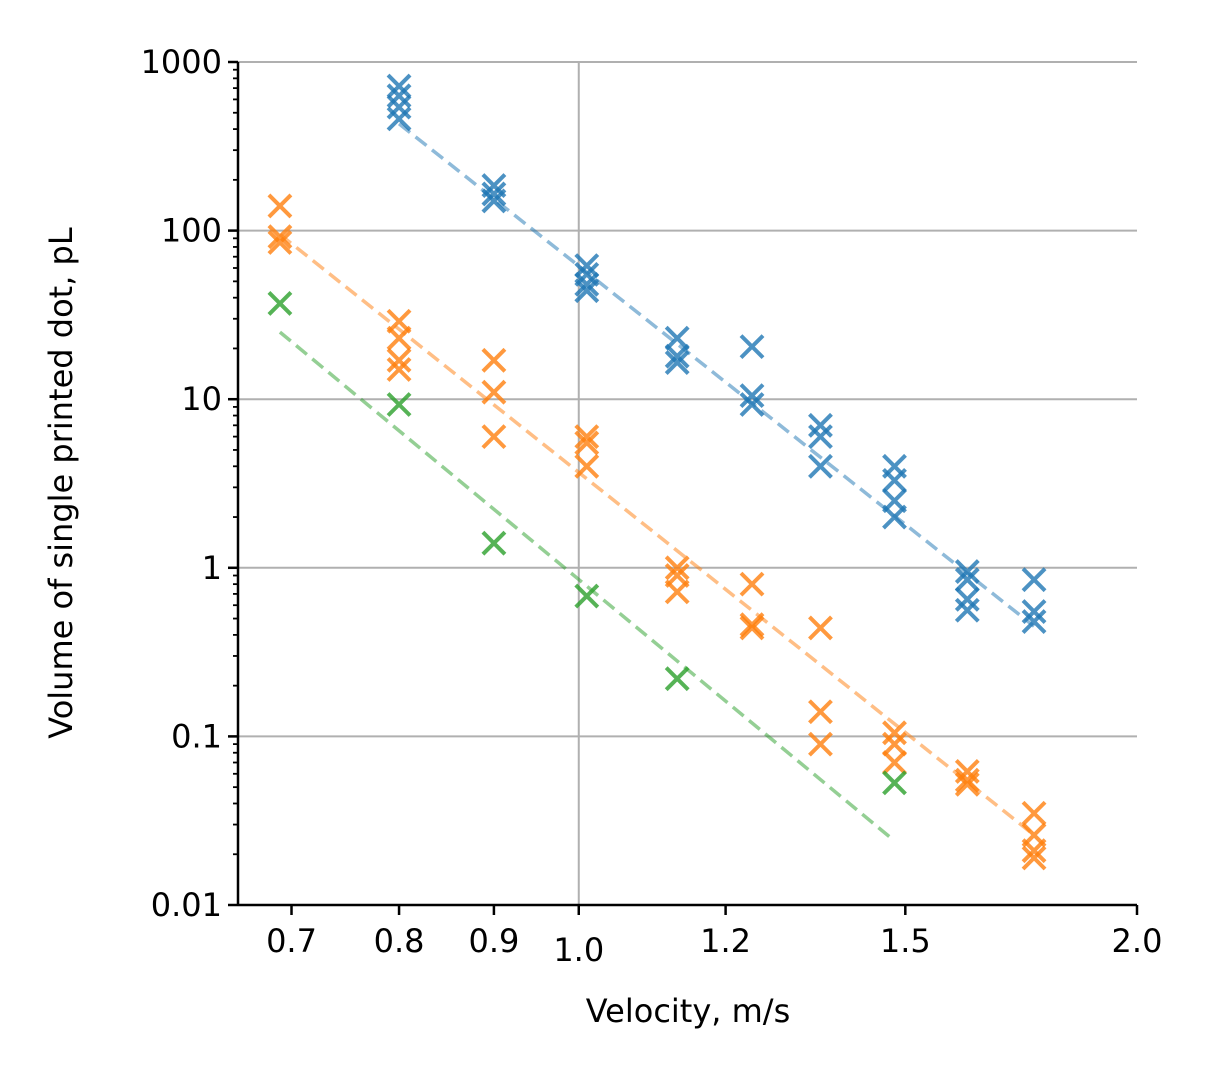 The width and height of the screenshot is (1215, 1084). Describe the element at coordinates (201, 399) in the screenshot. I see `y-tick-label: 10` at that location.